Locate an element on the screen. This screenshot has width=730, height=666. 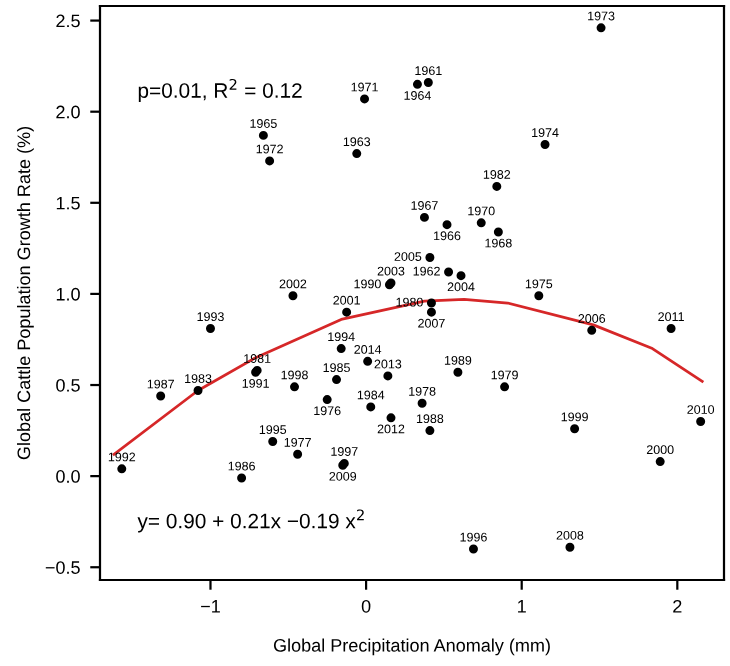
x-tick-label: 1 is located at coordinates (522, 606).